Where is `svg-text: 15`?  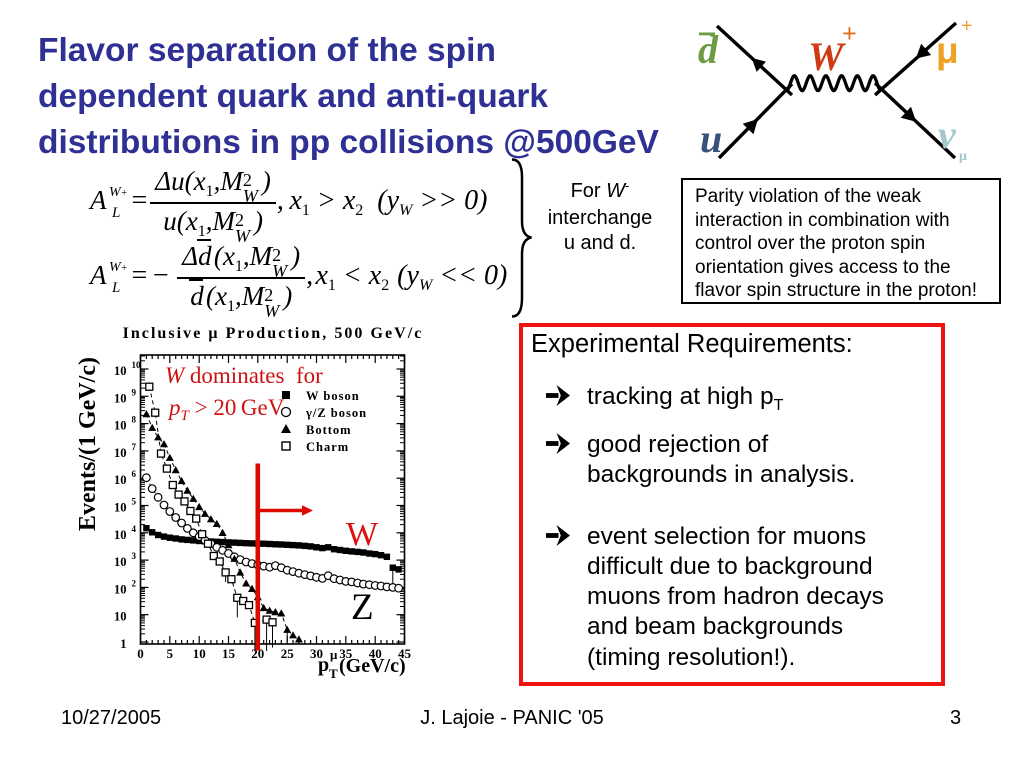 svg-text: 15 is located at coordinates (229, 653).